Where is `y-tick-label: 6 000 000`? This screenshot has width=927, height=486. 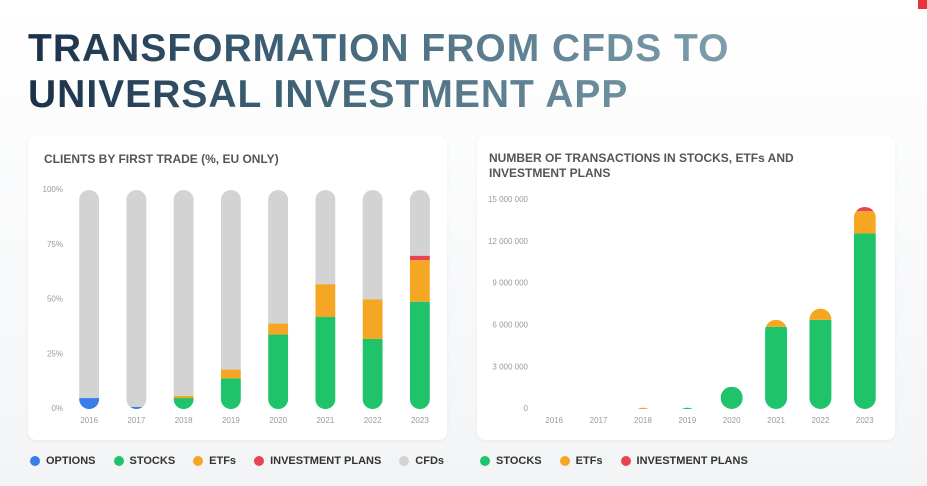
y-tick-label: 6 000 000 is located at coordinates (510, 325).